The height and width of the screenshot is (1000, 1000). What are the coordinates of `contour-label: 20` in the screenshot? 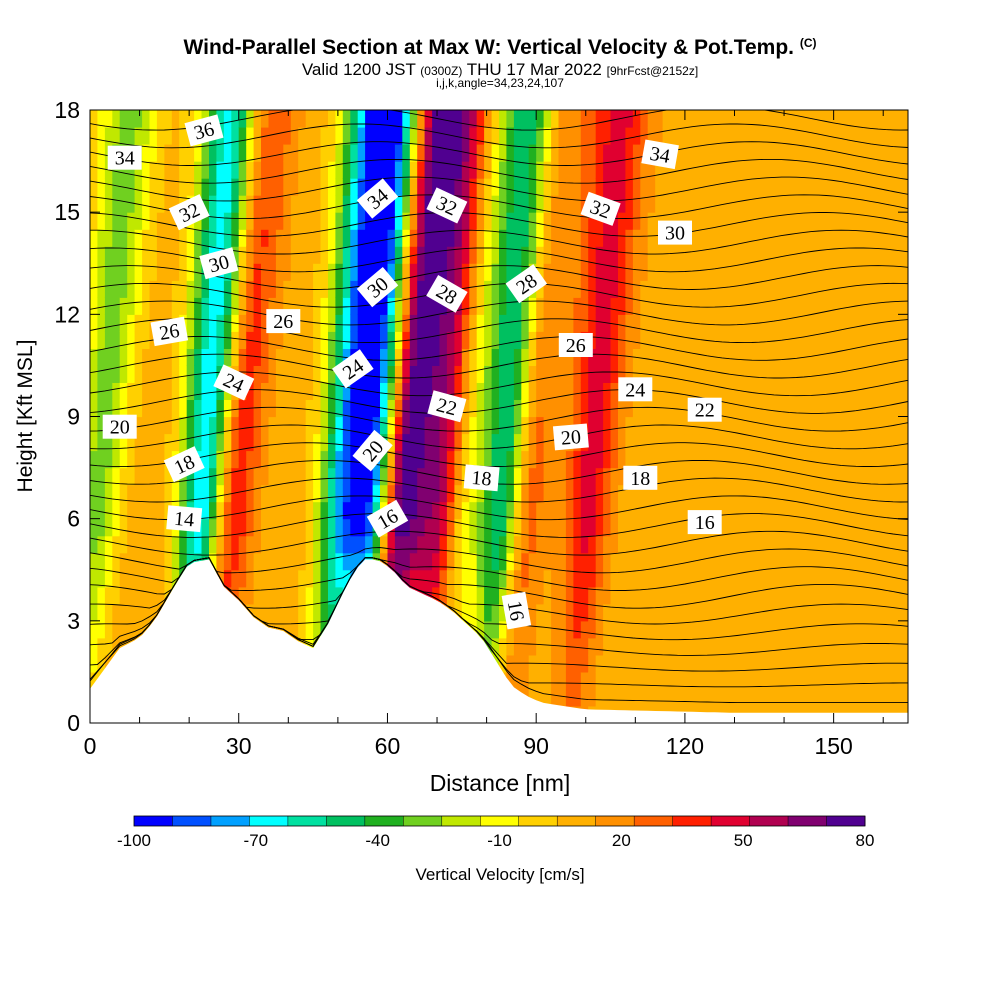 It's located at (119, 426).